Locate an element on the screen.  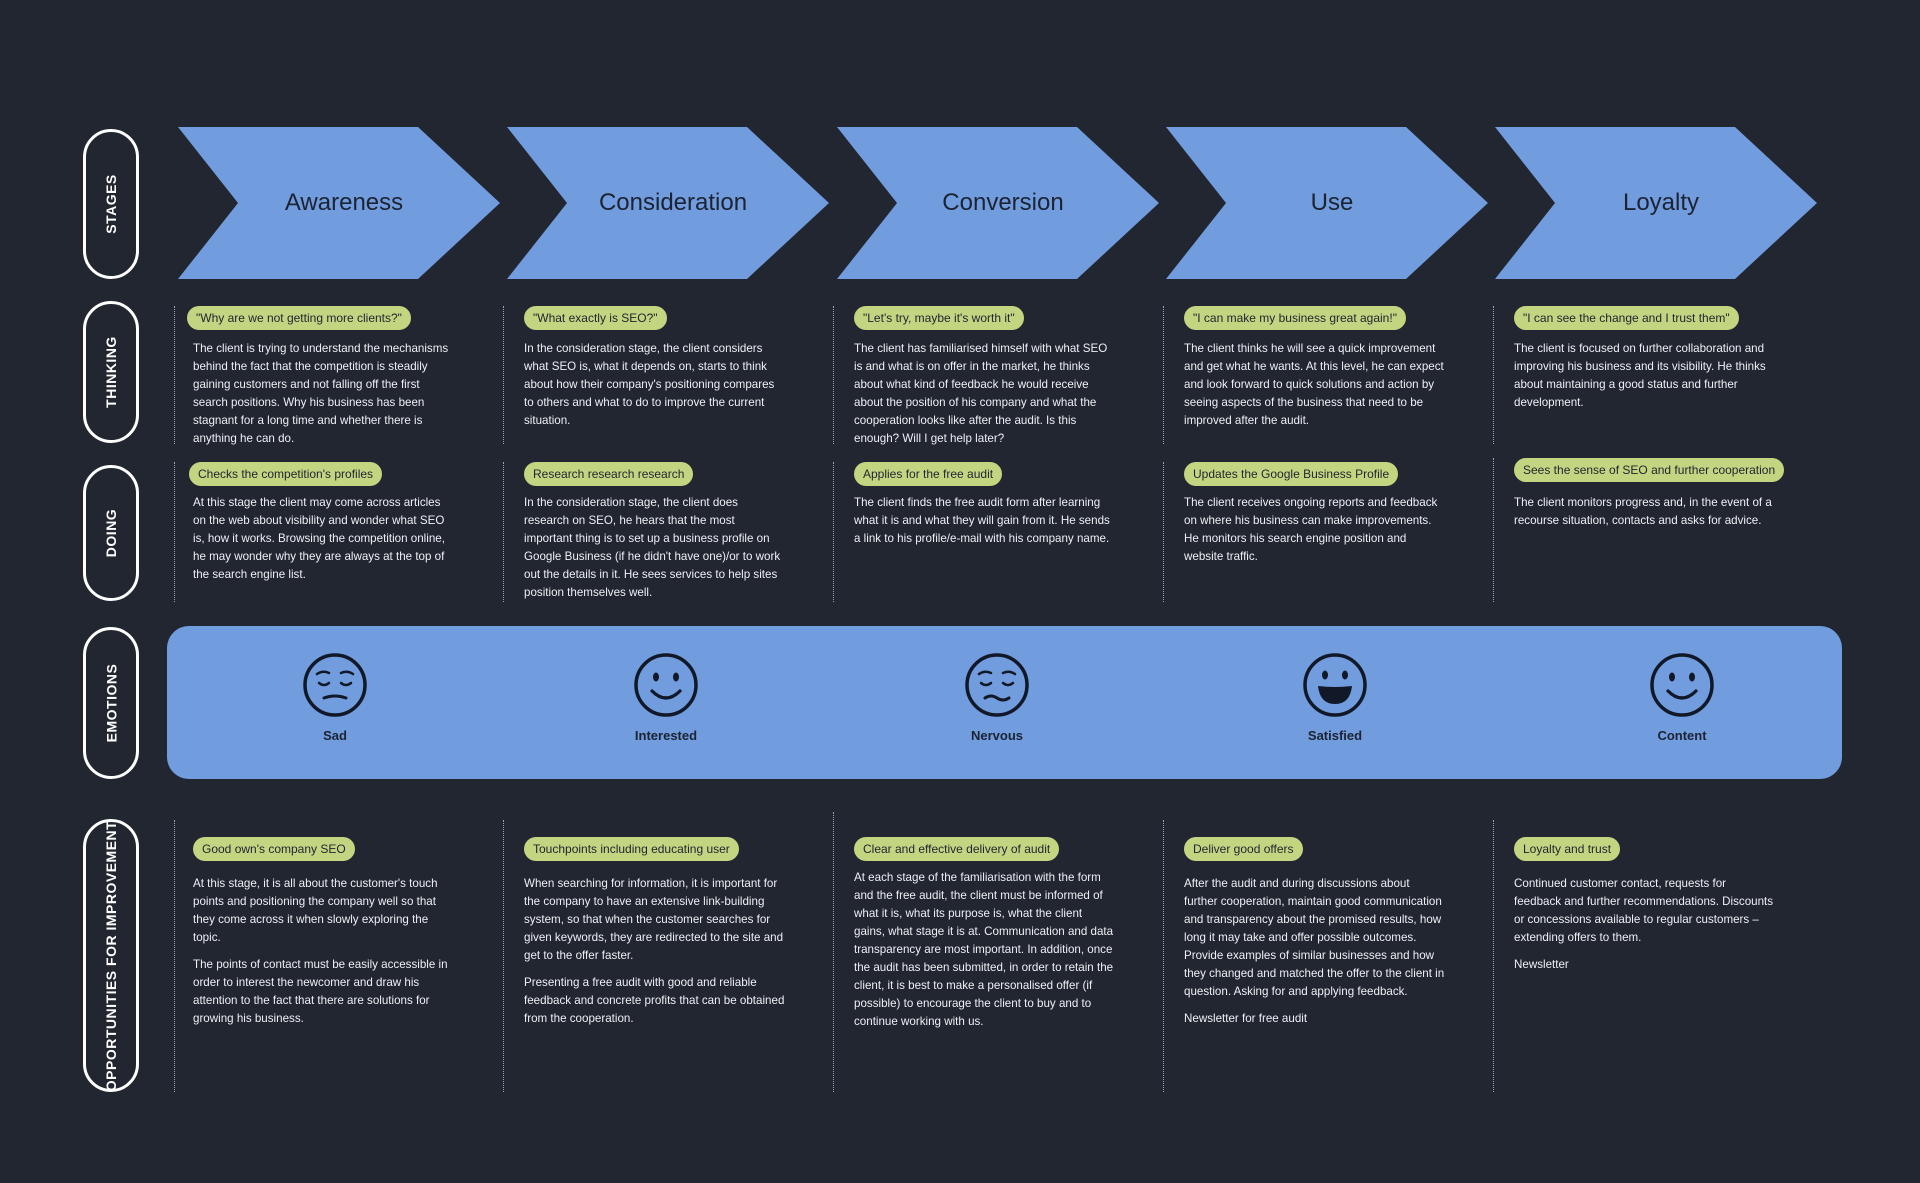
emotions-band is located at coordinates (1004, 702).